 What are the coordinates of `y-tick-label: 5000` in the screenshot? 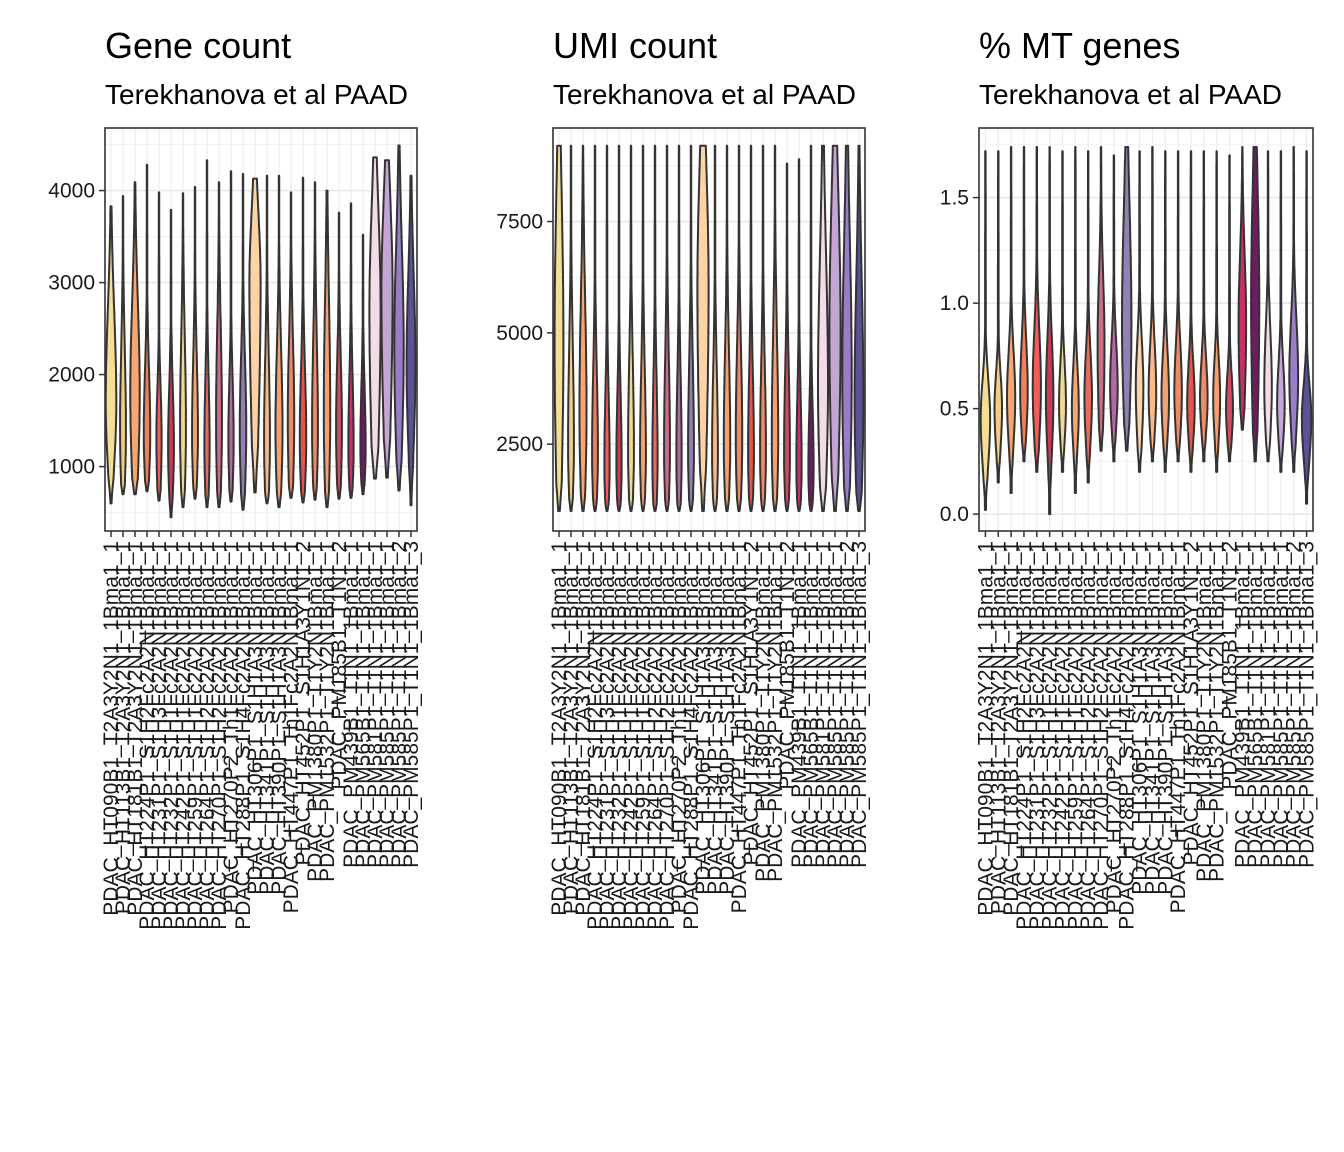 It's located at (519, 333).